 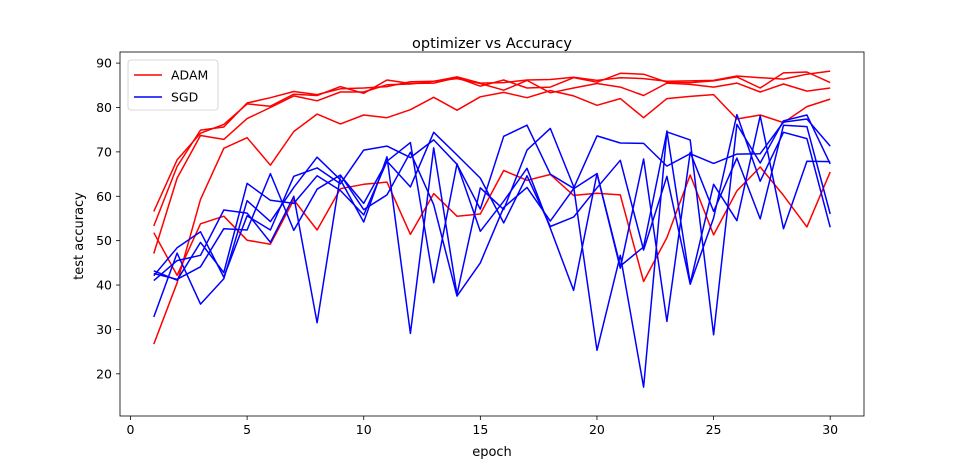 I want to click on y-tick-label: 50, so click(x=104, y=240).